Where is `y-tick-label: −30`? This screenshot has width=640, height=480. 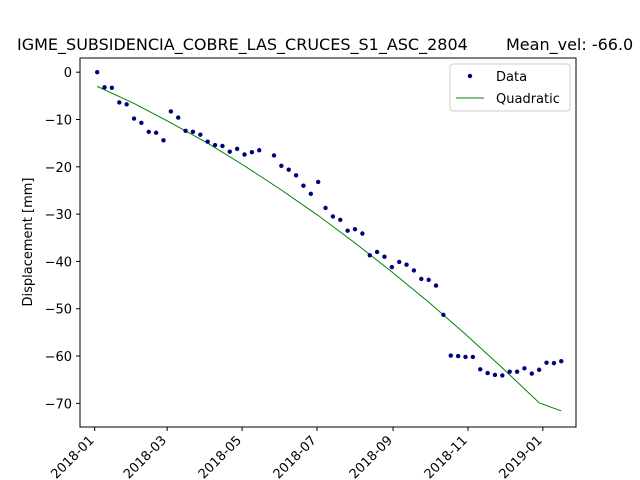
y-tick-label: −30 is located at coordinates (58, 215).